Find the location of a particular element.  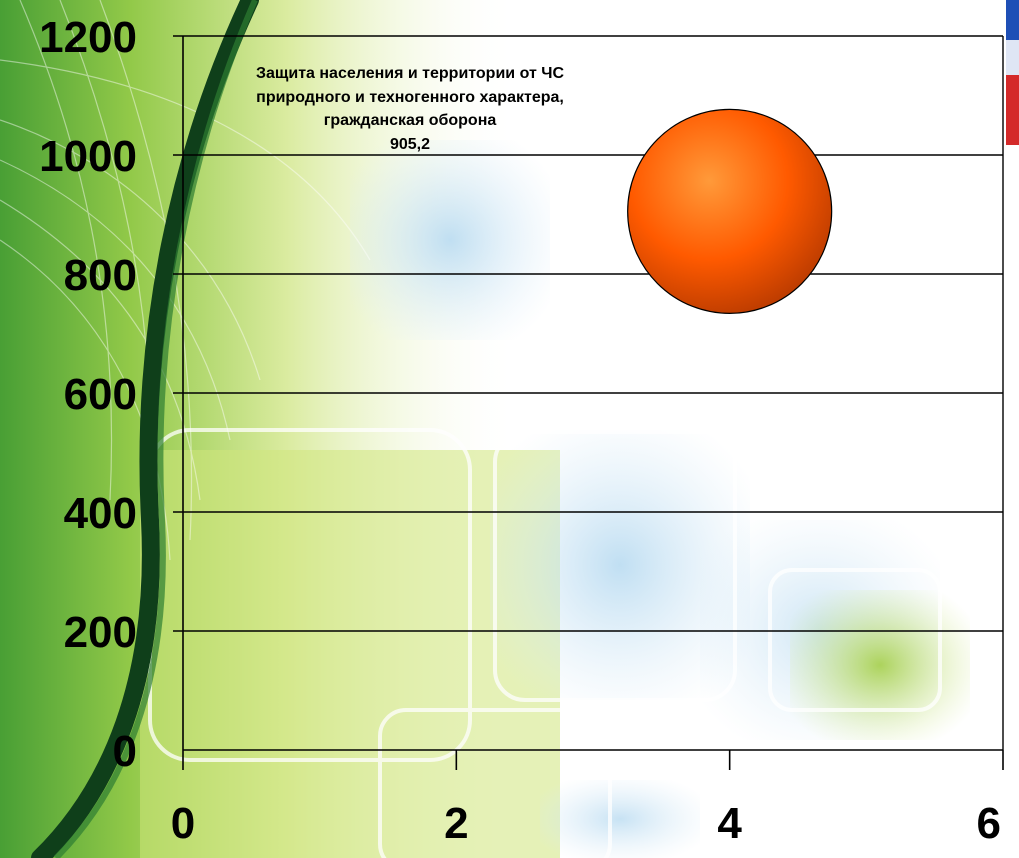

data-label-value: 905,2 is located at coordinates (410, 144).